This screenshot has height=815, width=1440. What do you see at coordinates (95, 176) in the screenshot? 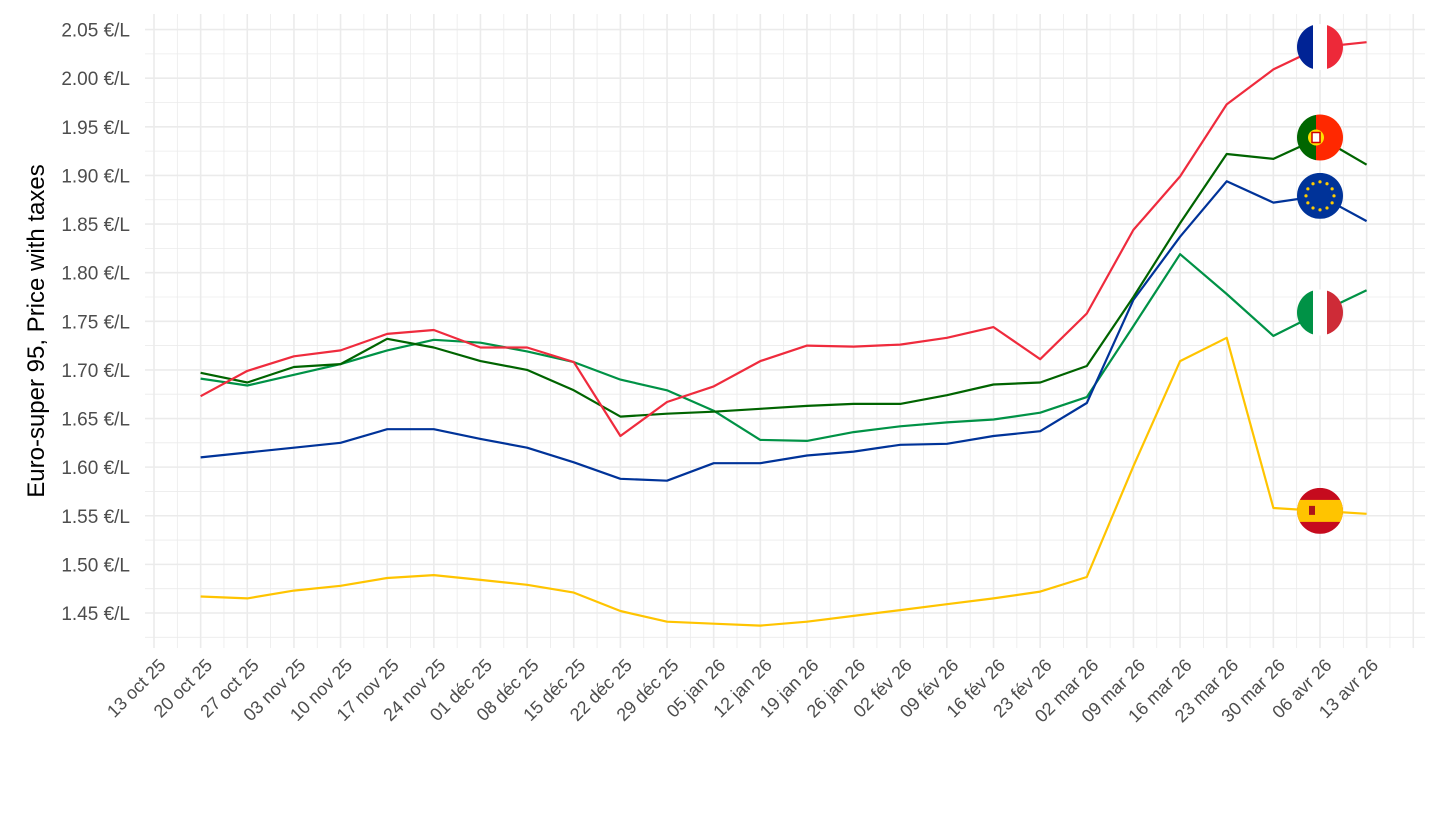
I see `y-tick-label: 1.90 €/L` at bounding box center [95, 176].